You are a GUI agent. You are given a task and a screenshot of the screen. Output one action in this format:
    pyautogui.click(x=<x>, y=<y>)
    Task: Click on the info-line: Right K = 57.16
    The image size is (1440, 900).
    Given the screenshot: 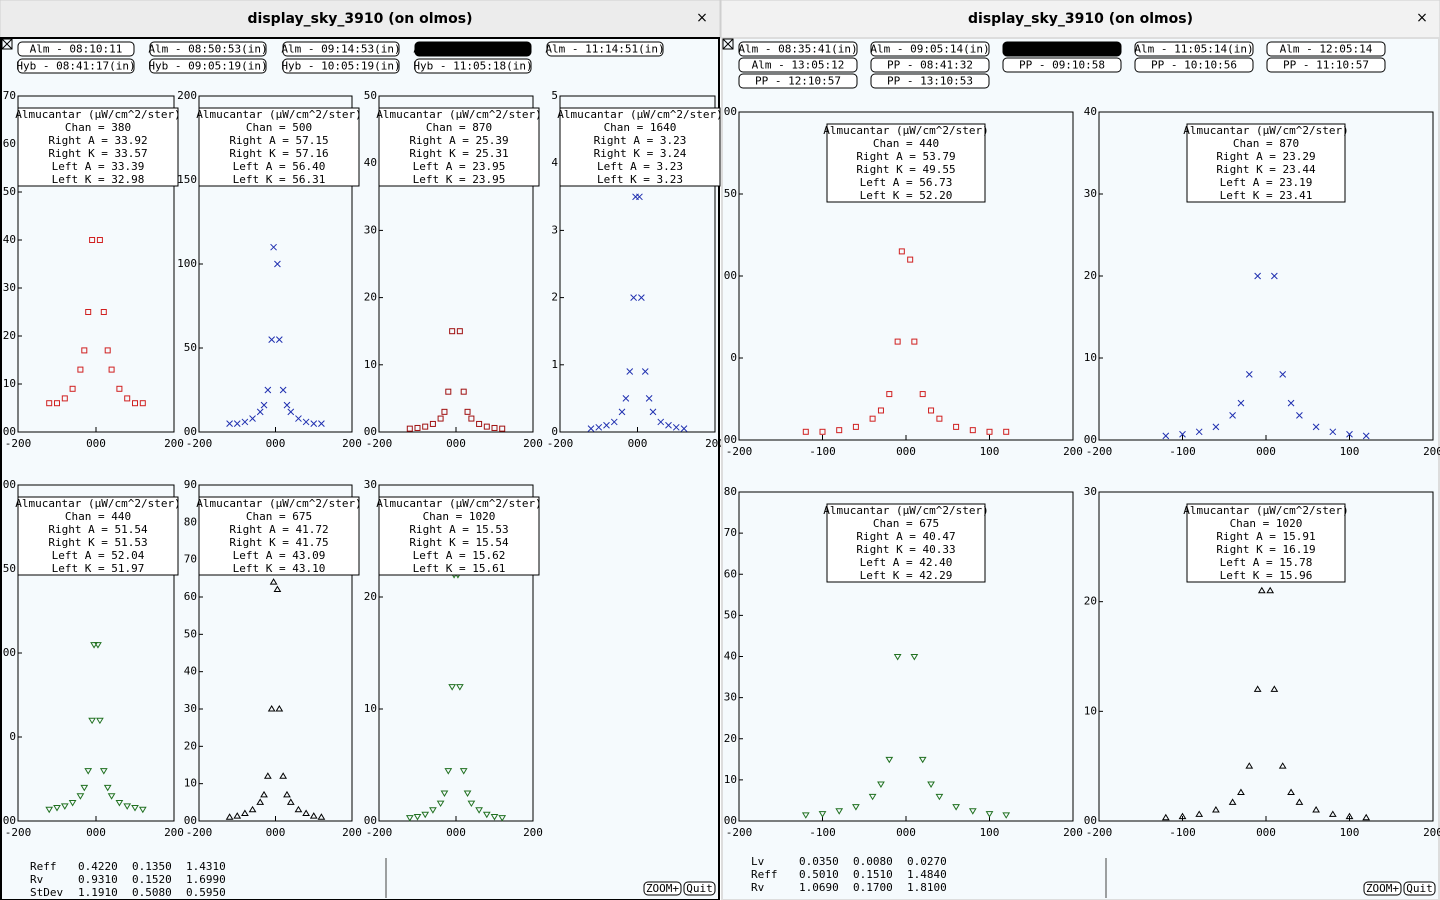 What is the action you would take?
    pyautogui.click(x=278, y=153)
    